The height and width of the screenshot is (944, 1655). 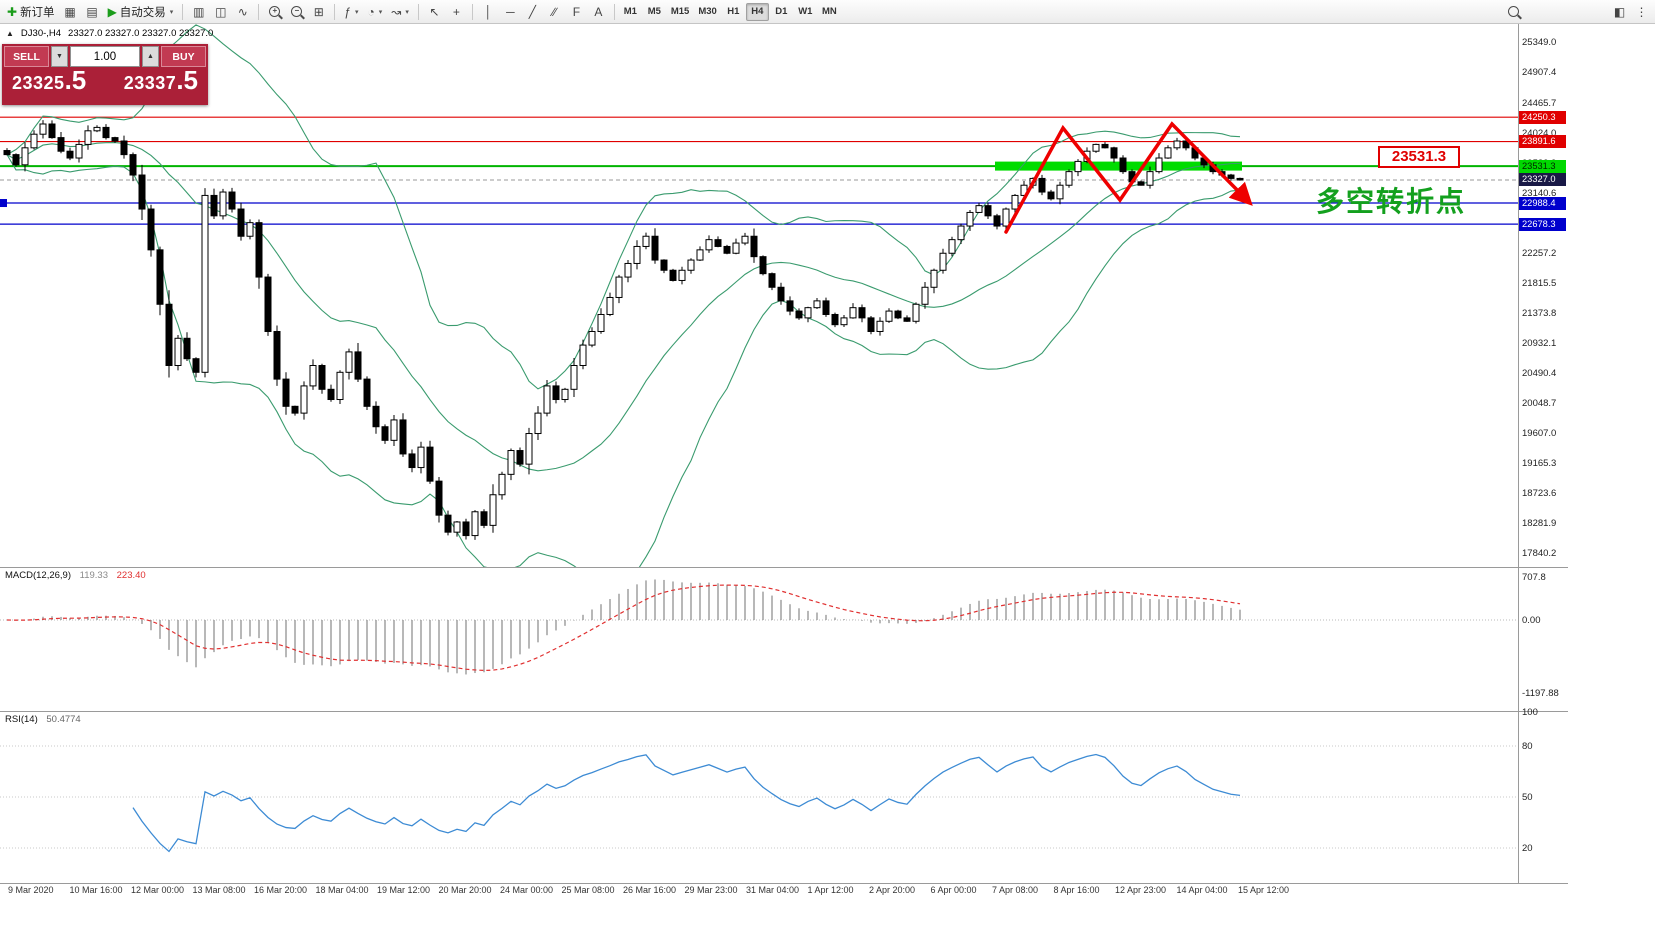 What do you see at coordinates (781, 11) in the screenshot?
I see `timeframe-button-d1: D1` at bounding box center [781, 11].